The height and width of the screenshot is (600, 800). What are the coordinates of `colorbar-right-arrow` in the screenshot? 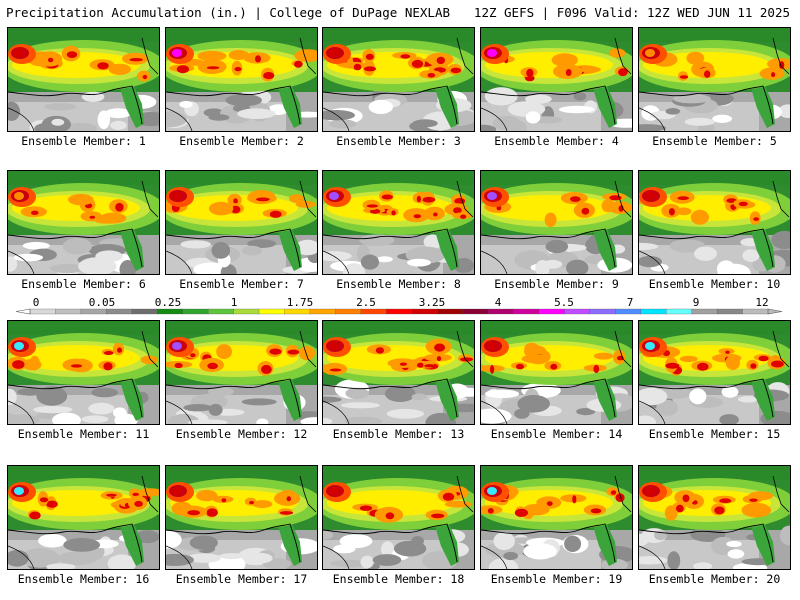 It's located at (775, 311).